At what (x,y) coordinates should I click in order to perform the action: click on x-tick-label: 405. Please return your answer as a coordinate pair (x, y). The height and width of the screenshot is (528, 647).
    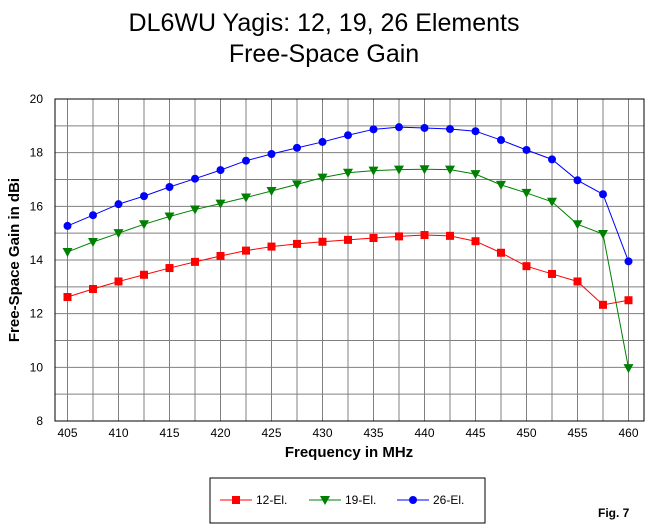
    Looking at the image, I should click on (67, 433).